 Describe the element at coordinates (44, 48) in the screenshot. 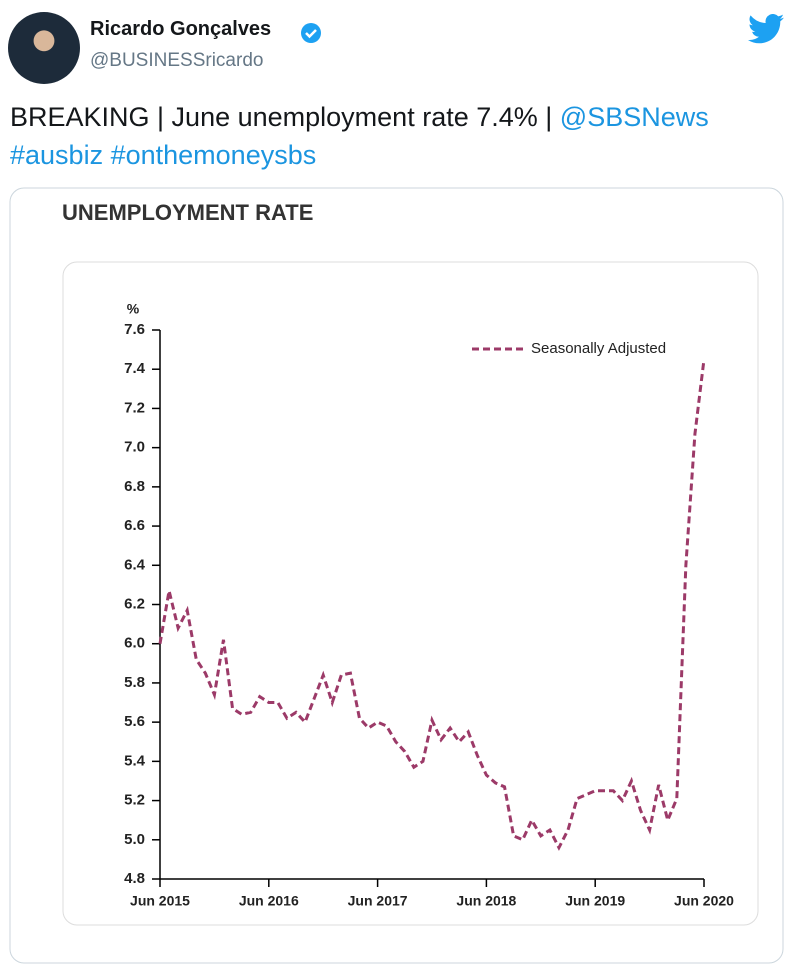

I see `avatar` at that location.